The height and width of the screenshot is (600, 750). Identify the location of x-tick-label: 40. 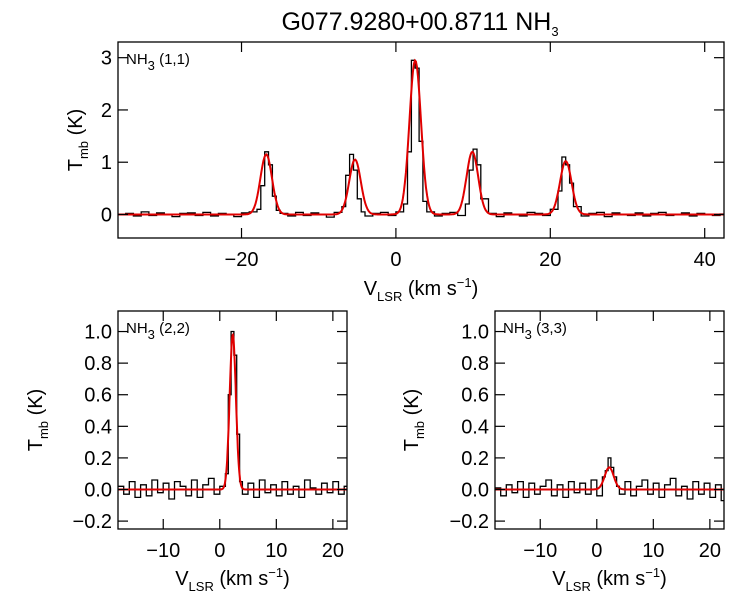
(705, 260).